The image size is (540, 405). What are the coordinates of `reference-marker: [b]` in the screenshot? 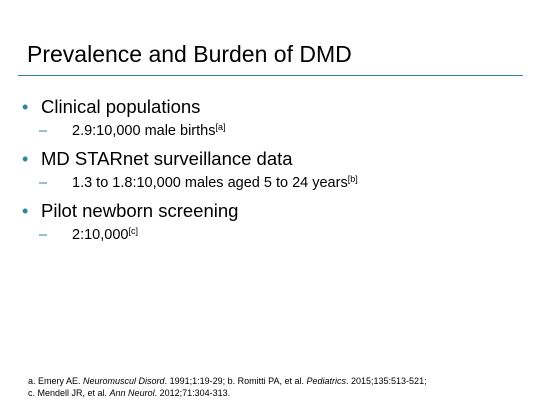 It's located at (352, 179).